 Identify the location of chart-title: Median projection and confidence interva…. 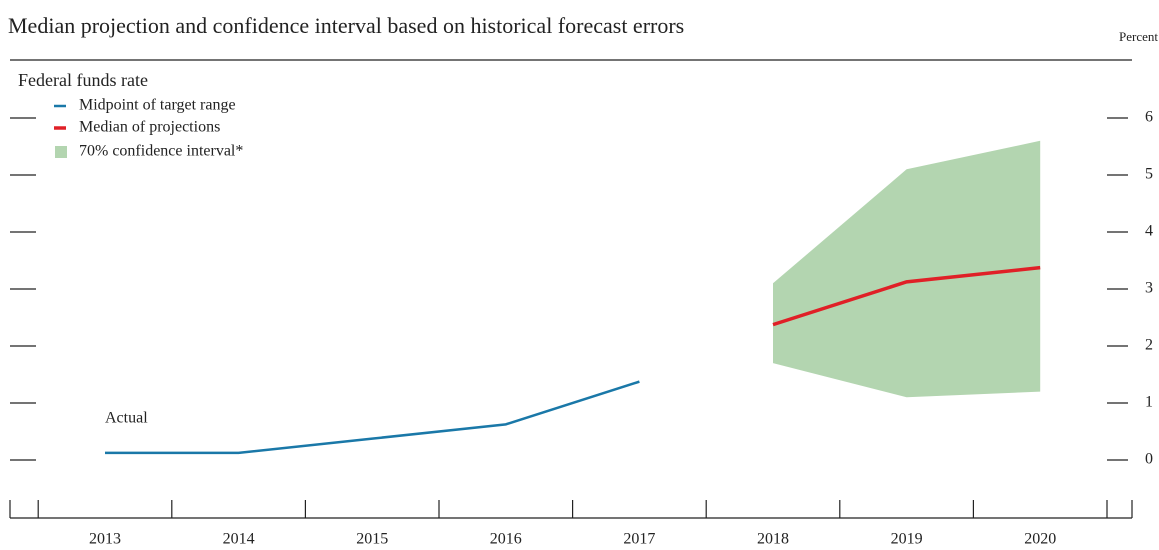
(346, 25).